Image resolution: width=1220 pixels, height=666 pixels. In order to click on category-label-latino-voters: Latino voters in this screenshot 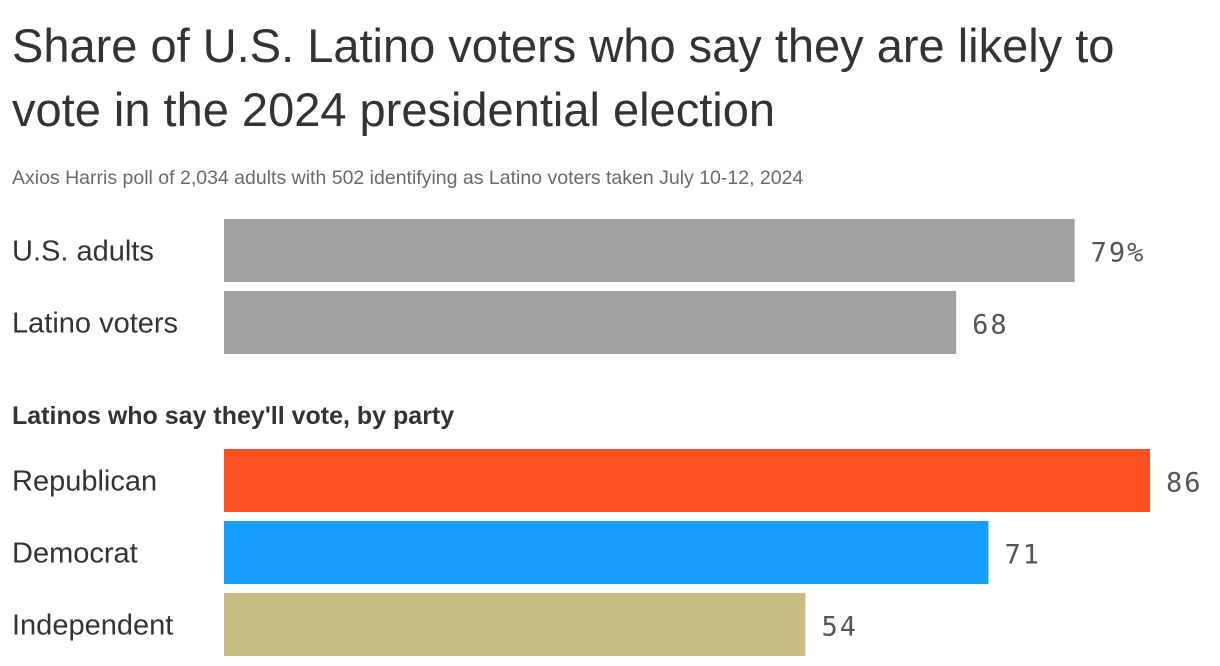, I will do `click(95, 324)`.